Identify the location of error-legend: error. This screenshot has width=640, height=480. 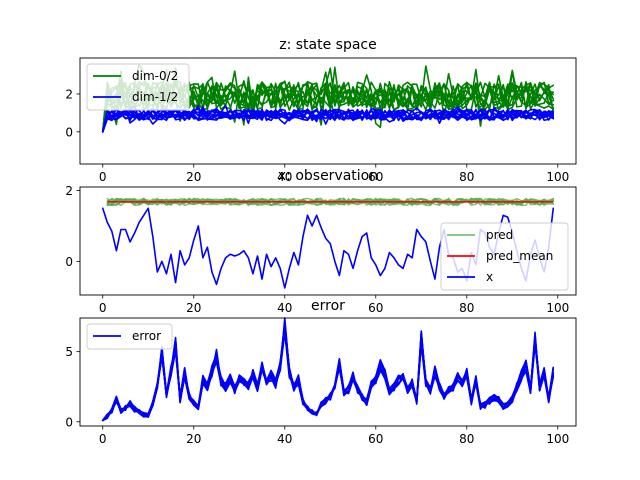
(129, 336).